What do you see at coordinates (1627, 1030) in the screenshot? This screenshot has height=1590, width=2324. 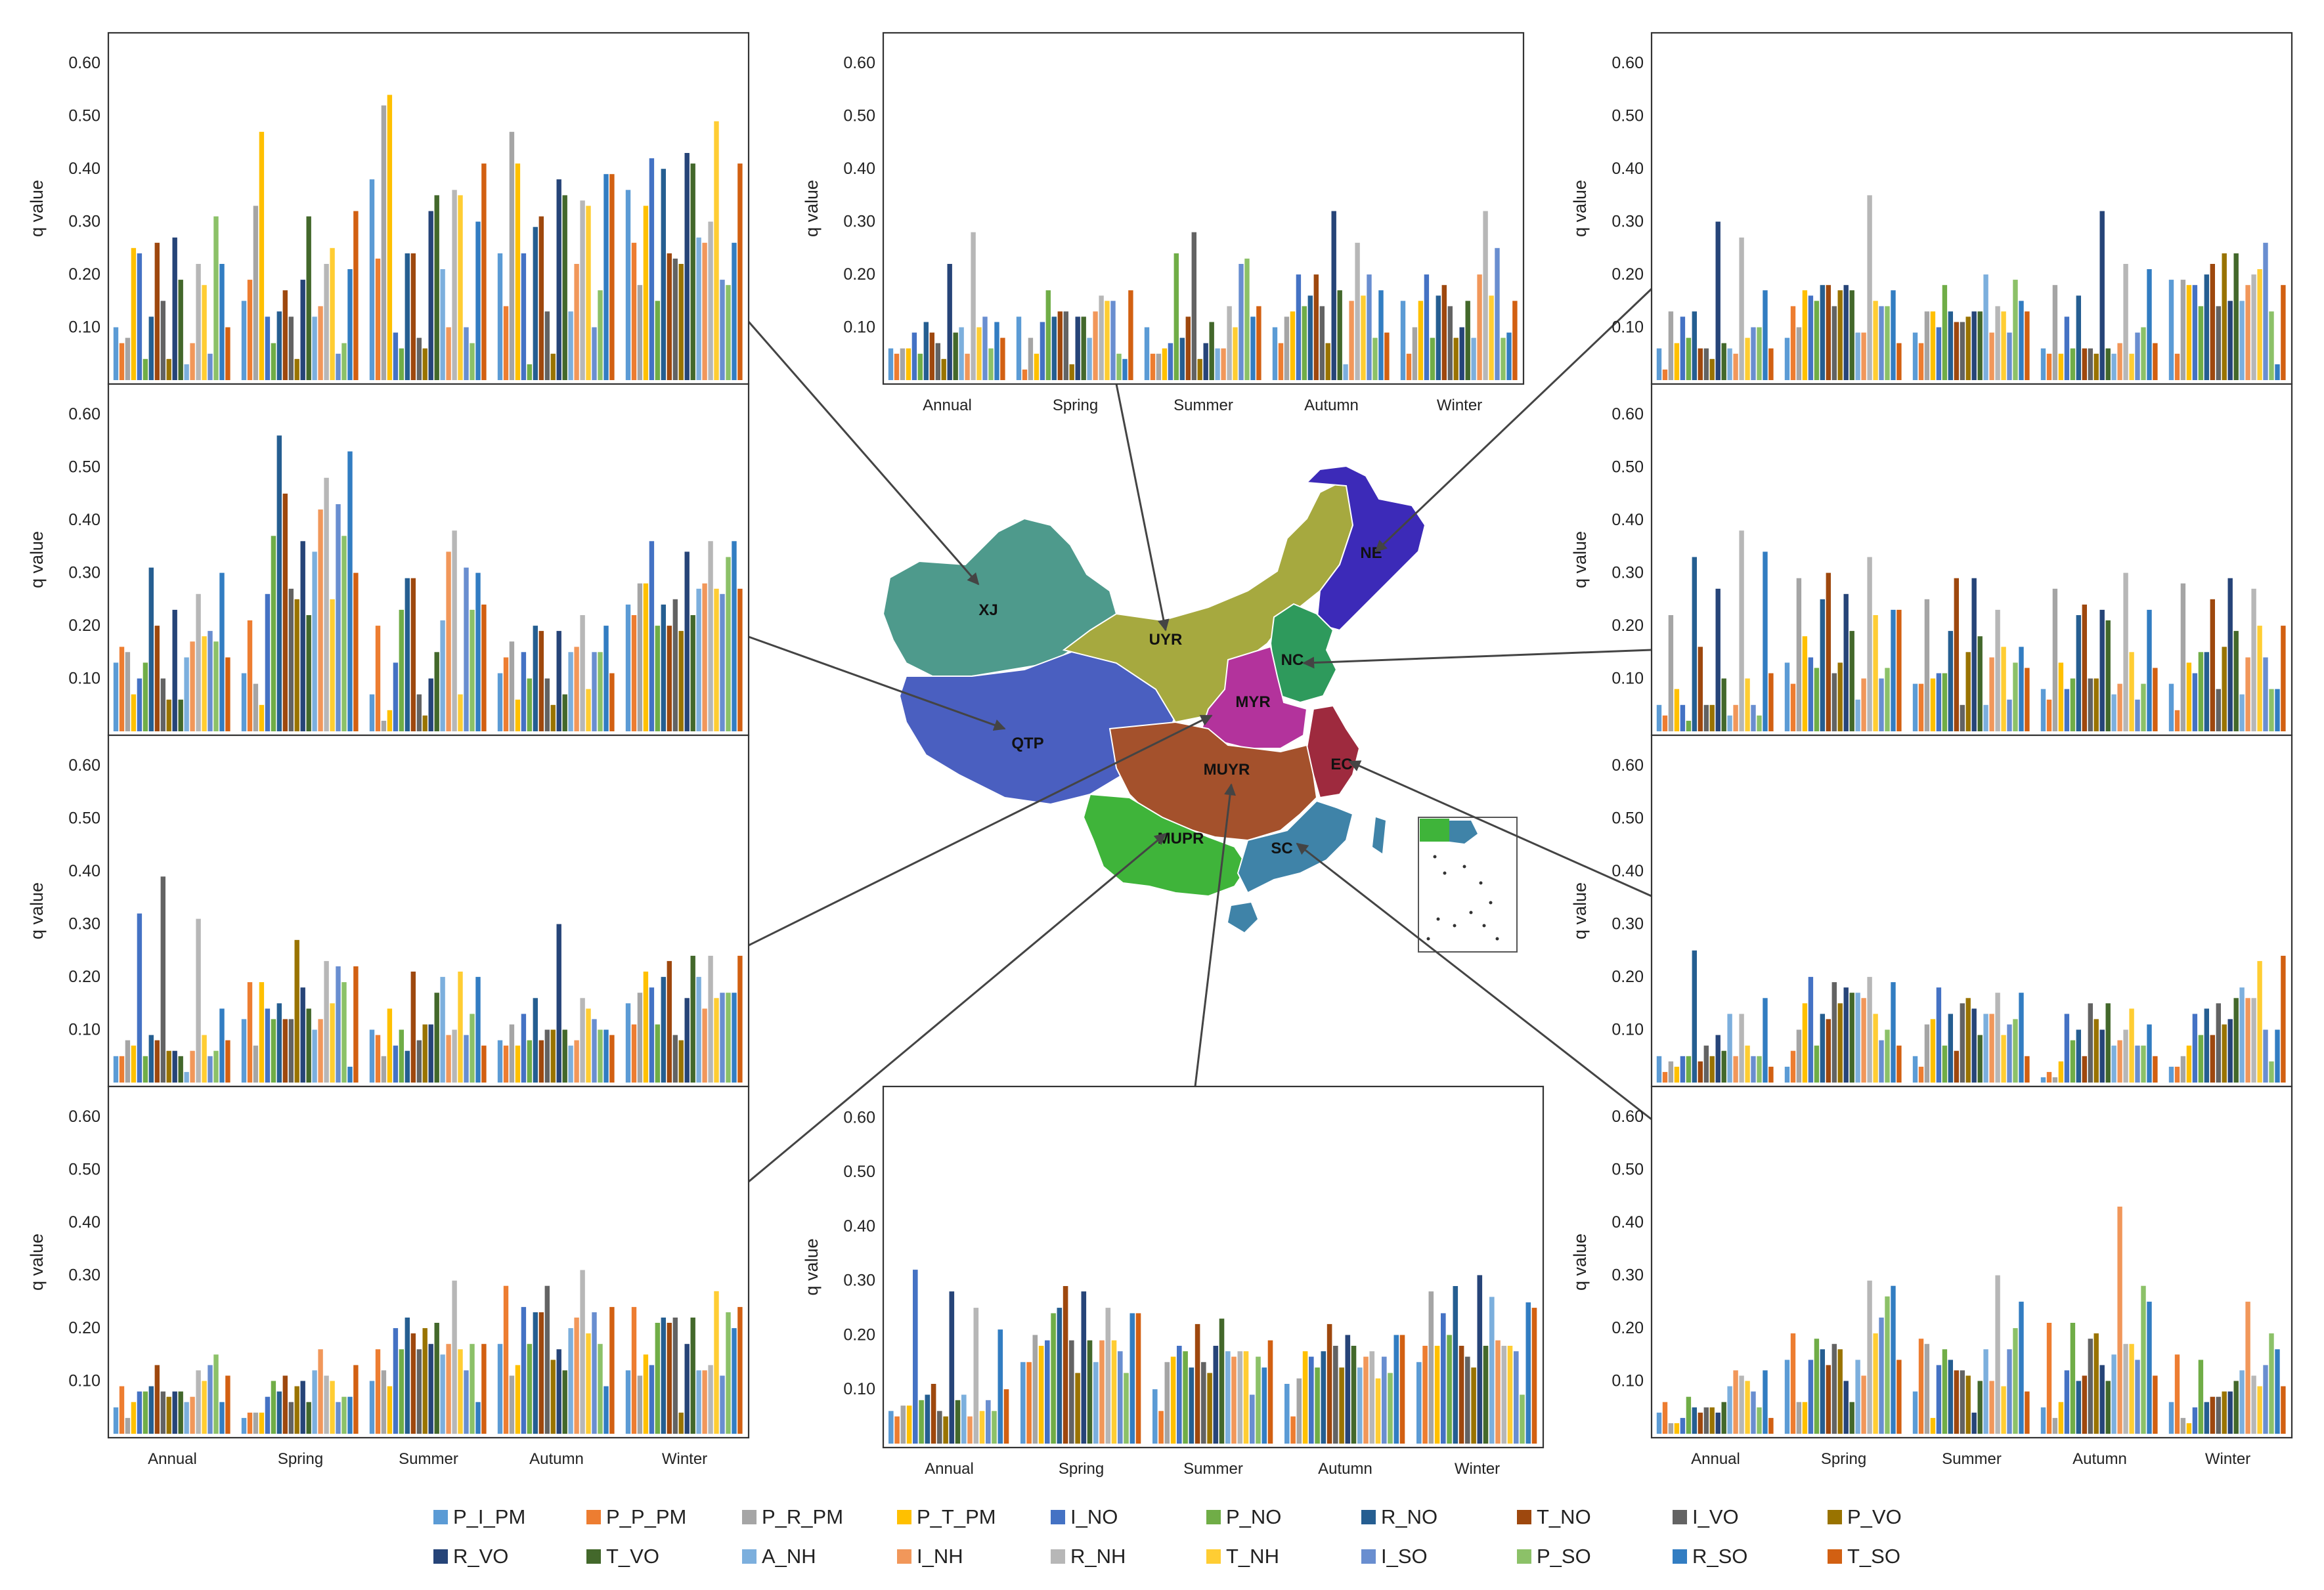 I see `y-tick-label: 0.10` at bounding box center [1627, 1030].